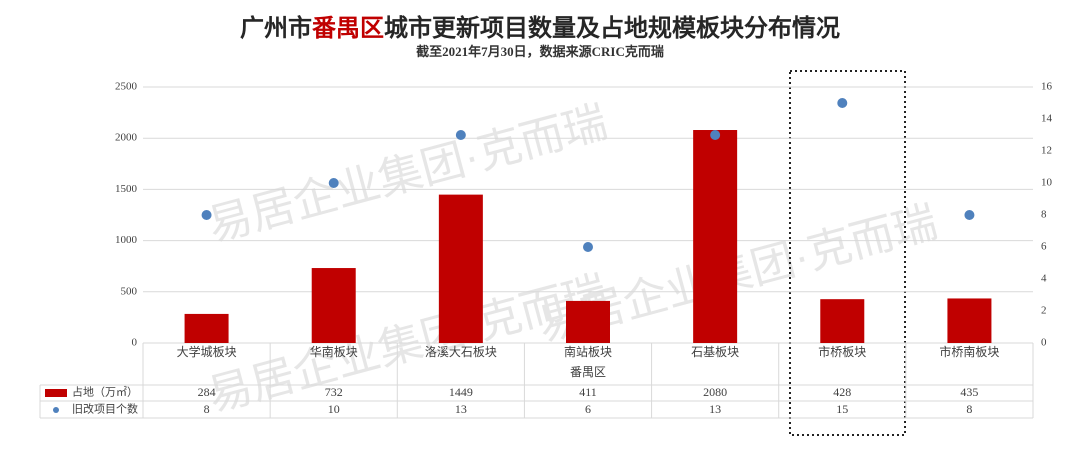 The image size is (1080, 449). I want to click on x-tick-label: 石基板块, so click(715, 352).